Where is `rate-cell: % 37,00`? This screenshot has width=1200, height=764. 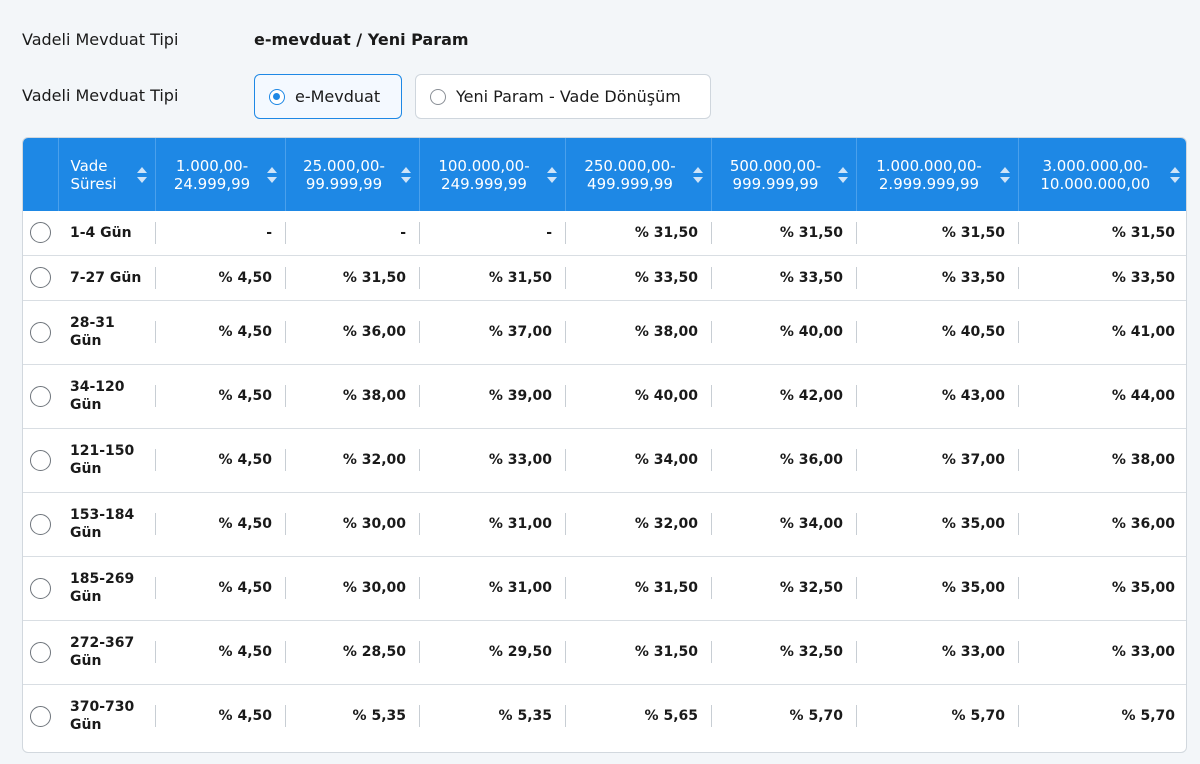 rate-cell: % 37,00 is located at coordinates (937, 460).